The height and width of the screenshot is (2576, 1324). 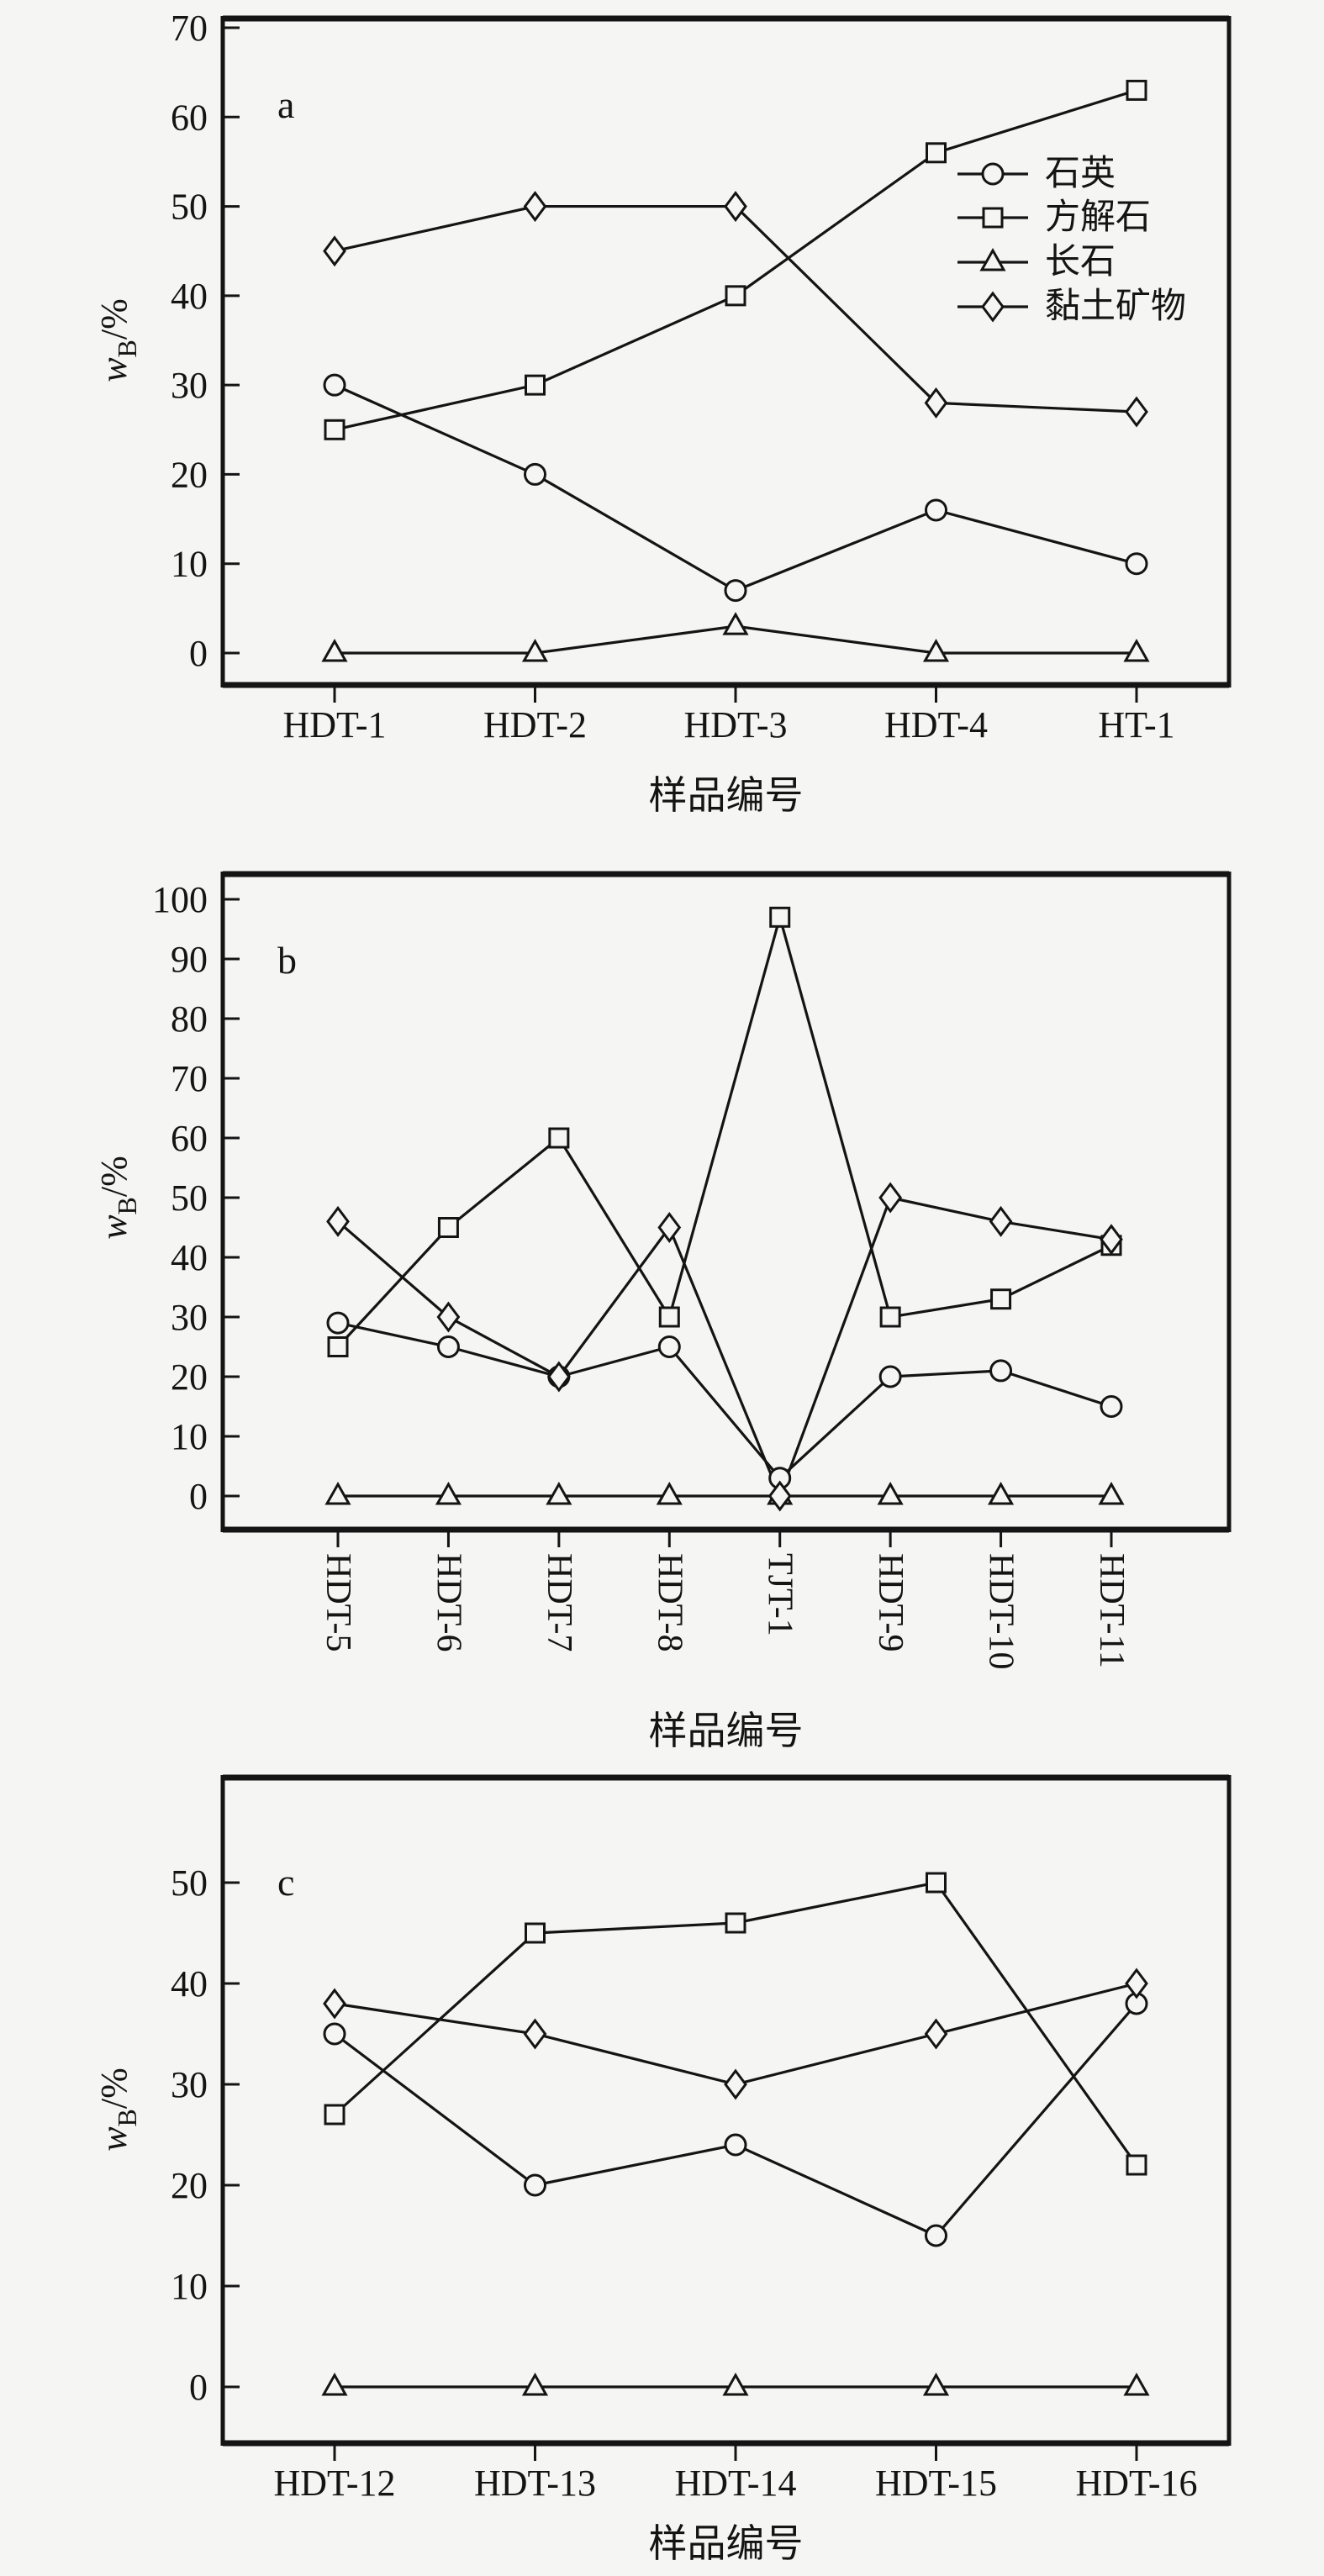 What do you see at coordinates (535, 2483) in the screenshot?
I see `x-tick-label: HDT-13` at bounding box center [535, 2483].